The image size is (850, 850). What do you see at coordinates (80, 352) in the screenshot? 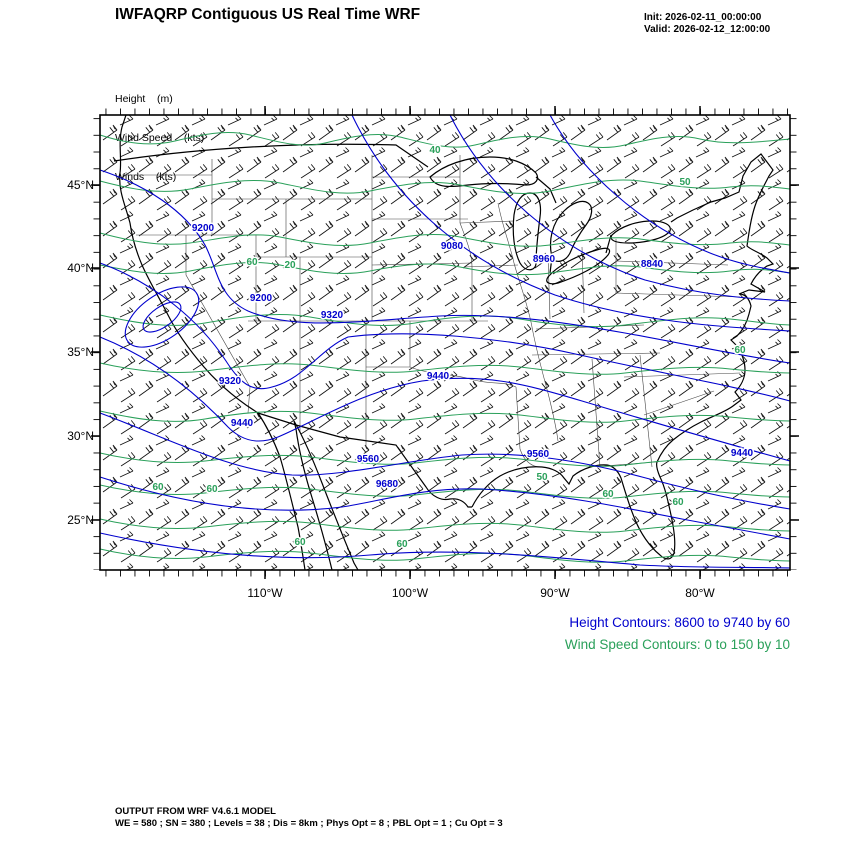
I see `lat-label-35n: 35°N` at bounding box center [80, 352].